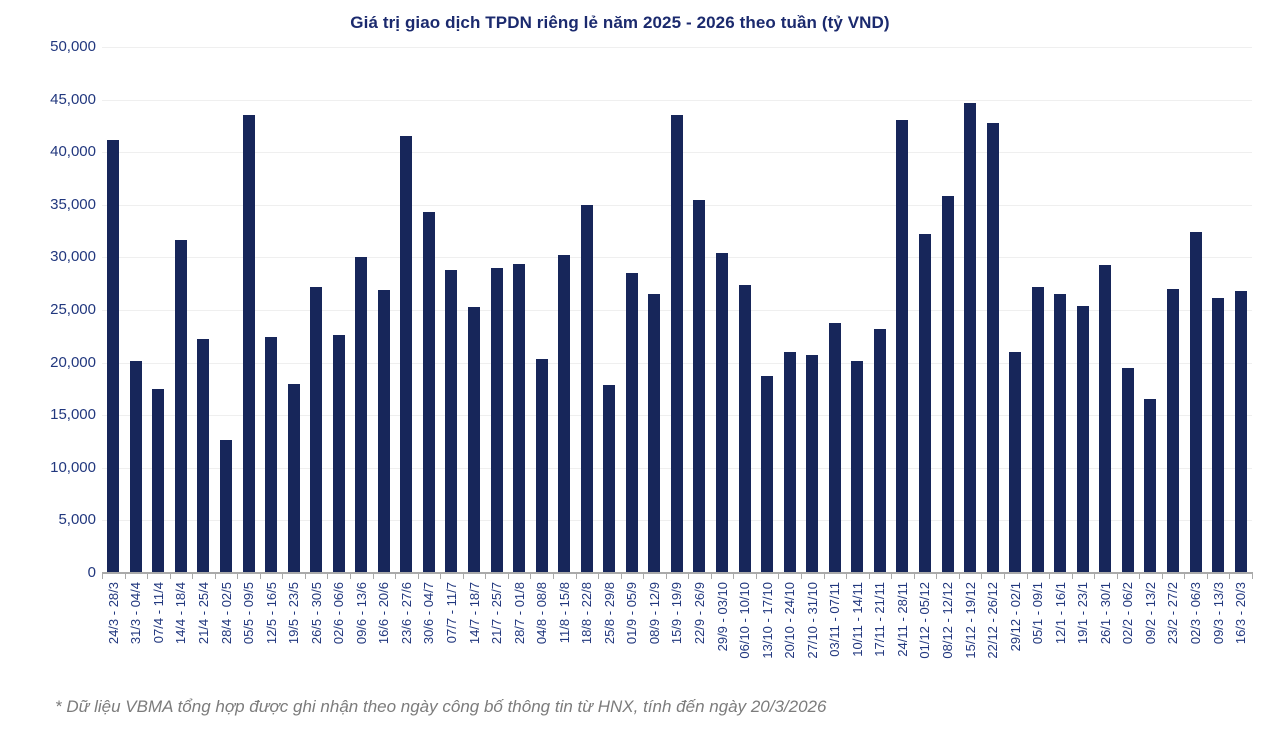  Describe the element at coordinates (722, 639) in the screenshot. I see `x-label-slot: 29/9 - 03/10` at that location.